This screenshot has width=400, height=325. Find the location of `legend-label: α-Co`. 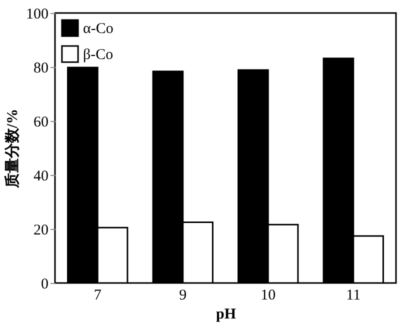

legend-label: α-Co is located at coordinates (98, 29).